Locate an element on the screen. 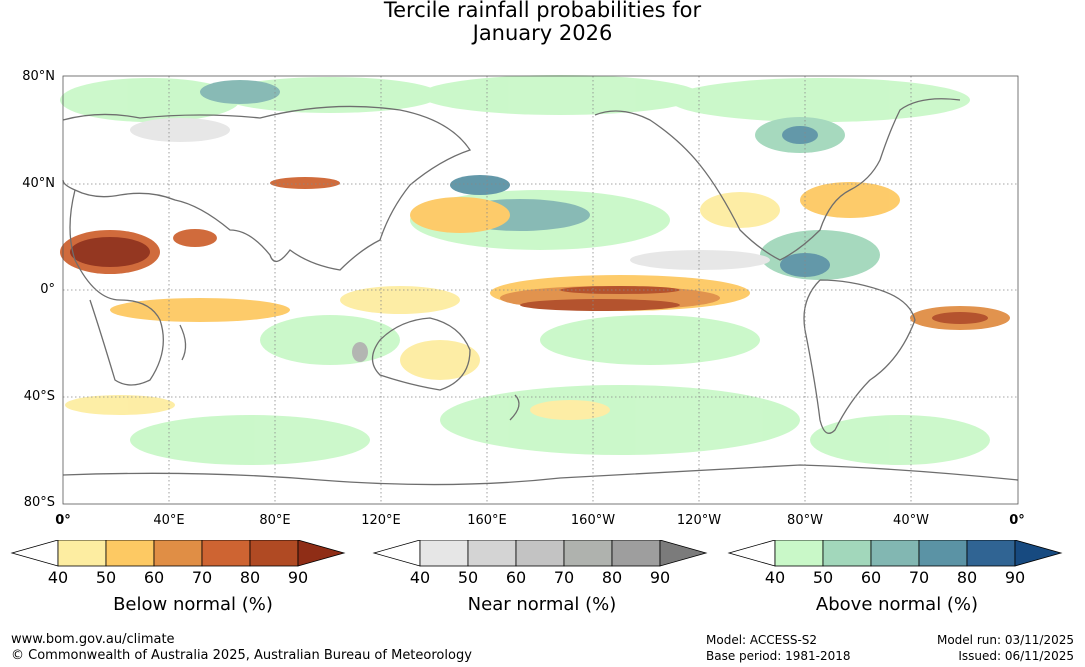 This screenshot has width=1085, height=667. y-tick-label: 40°S is located at coordinates (39, 396).